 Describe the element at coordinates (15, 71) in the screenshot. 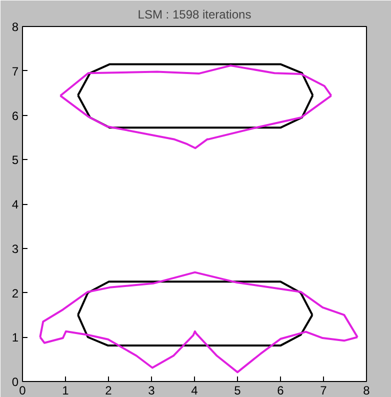

I see `y-tick-label: 7` at that location.